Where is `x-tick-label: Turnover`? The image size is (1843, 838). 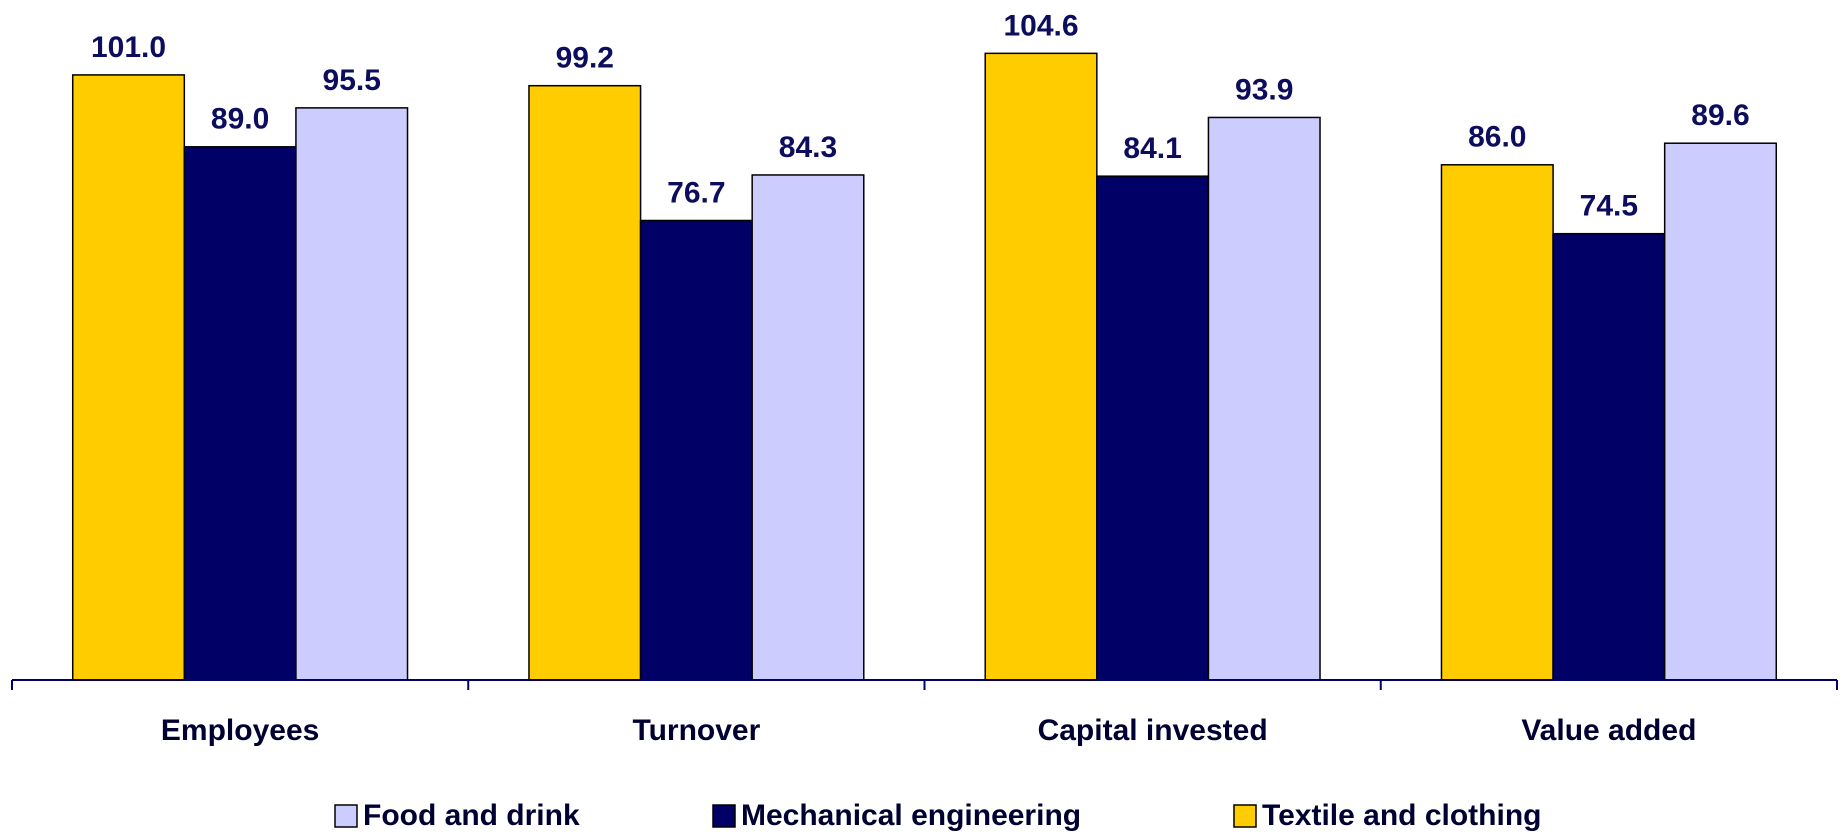 x-tick-label: Turnover is located at coordinates (696, 730).